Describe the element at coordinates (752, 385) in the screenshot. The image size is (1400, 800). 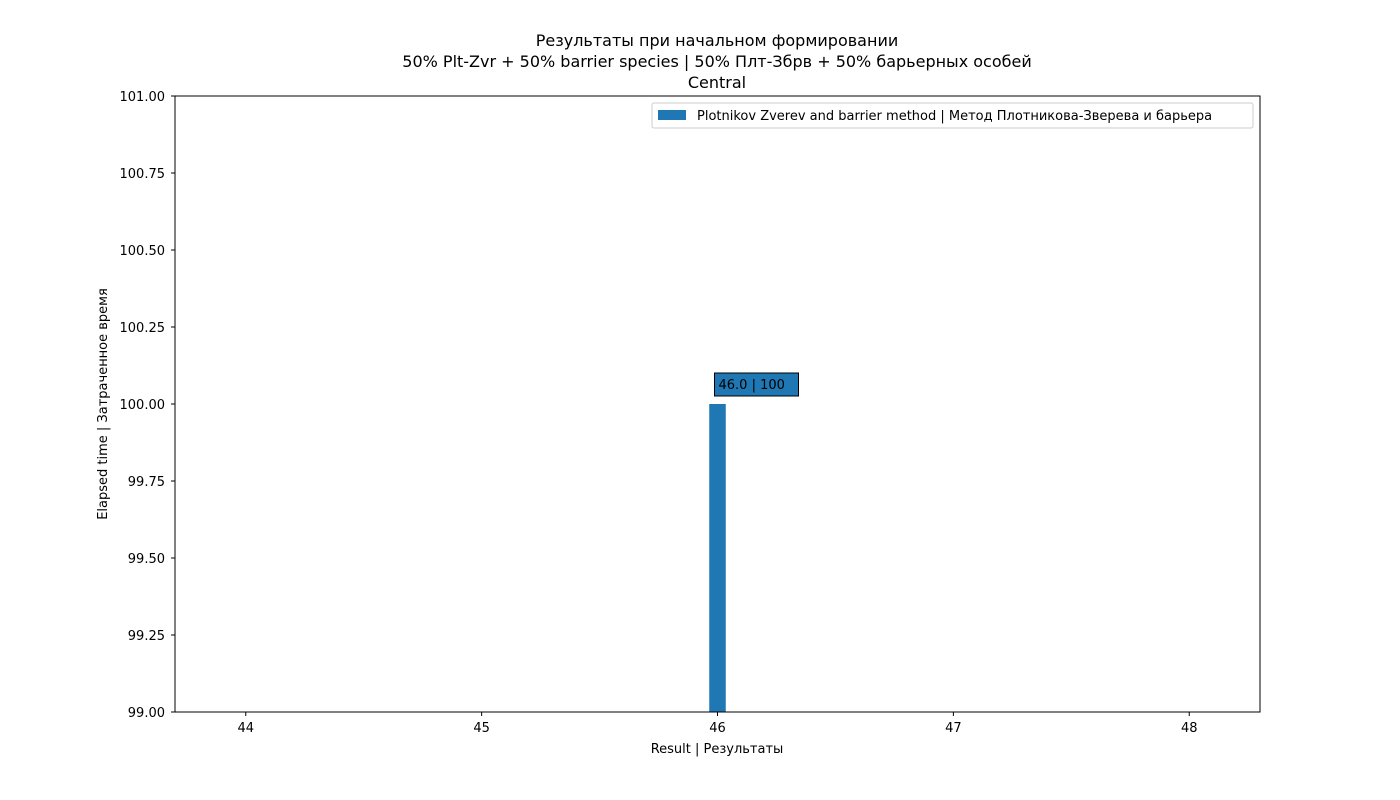
I see `data-label: 46.0 | 100` at that location.